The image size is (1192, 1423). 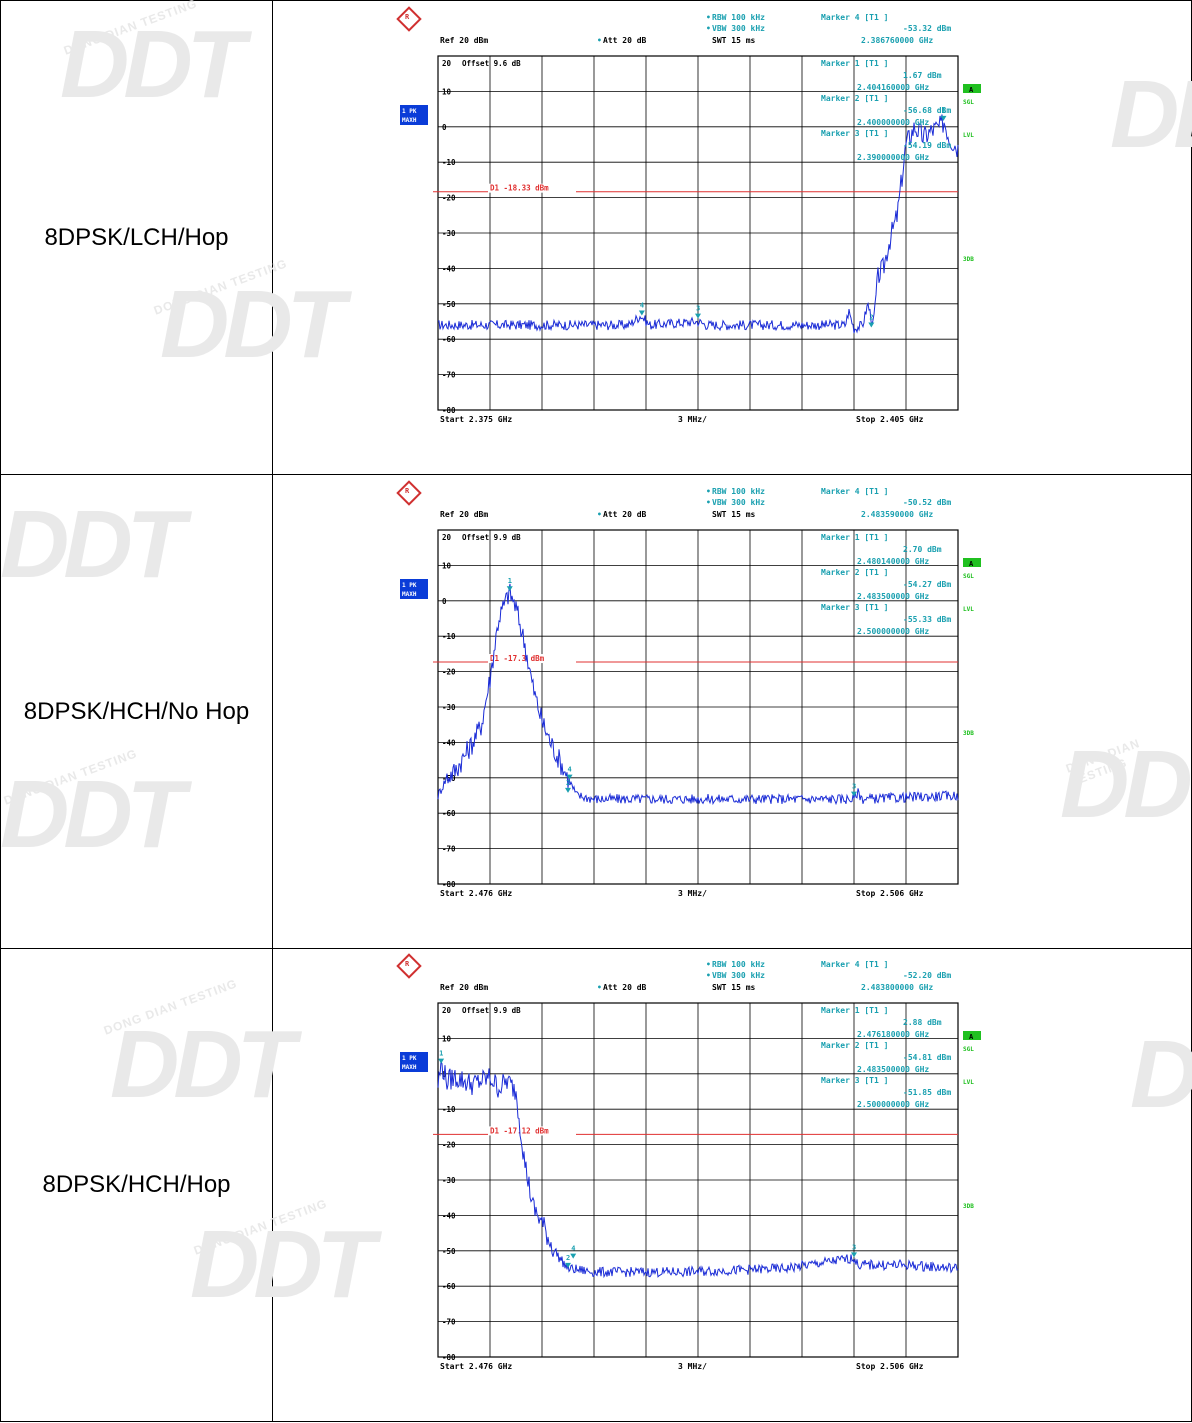 What do you see at coordinates (927, 1057) in the screenshot?
I see `marker-box-level: -54.81 dBm` at bounding box center [927, 1057].